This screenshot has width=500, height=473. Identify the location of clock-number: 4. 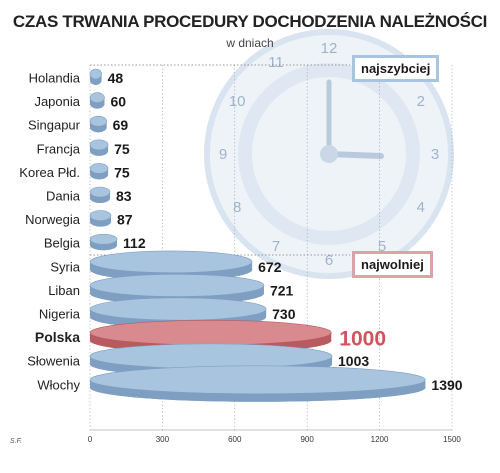
(421, 207).